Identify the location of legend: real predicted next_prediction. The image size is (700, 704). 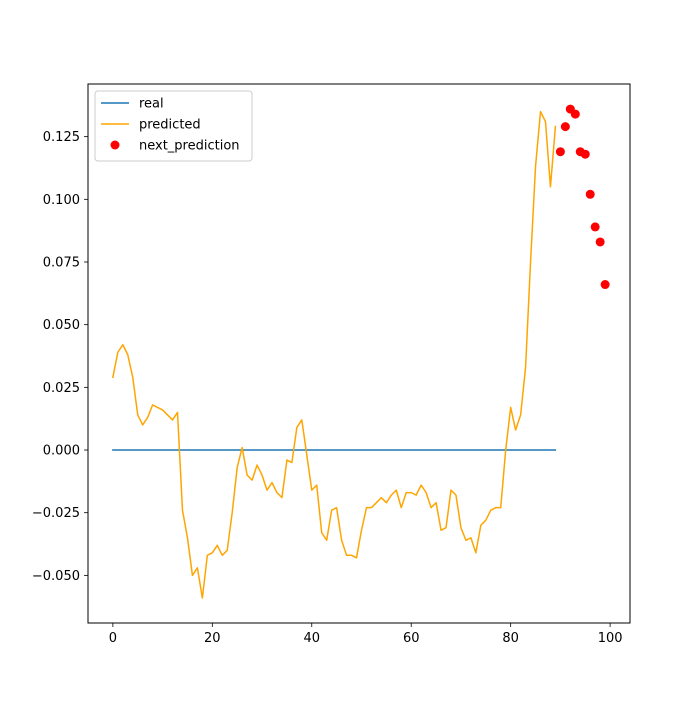
(173, 126).